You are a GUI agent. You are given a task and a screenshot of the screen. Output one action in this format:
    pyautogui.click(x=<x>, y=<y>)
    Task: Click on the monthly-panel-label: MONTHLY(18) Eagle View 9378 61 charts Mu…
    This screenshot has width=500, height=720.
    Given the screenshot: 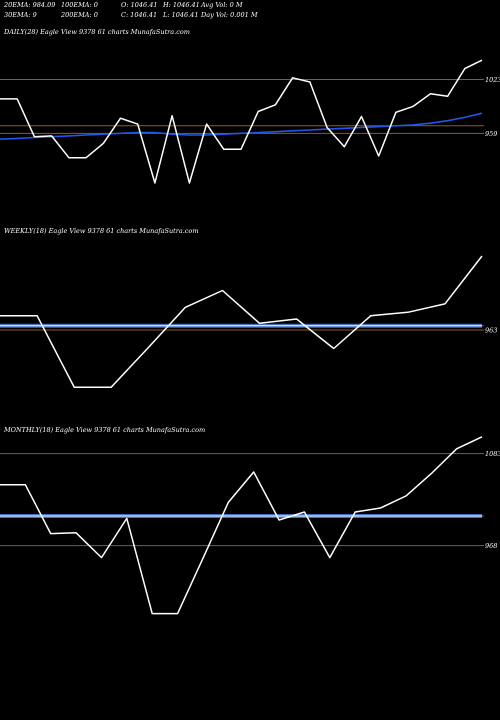 What is the action you would take?
    pyautogui.click(x=104, y=430)
    